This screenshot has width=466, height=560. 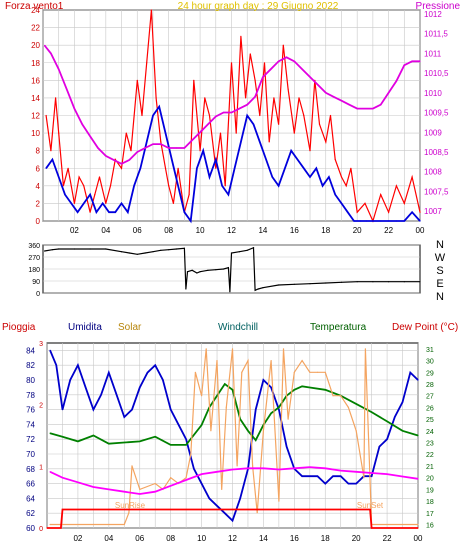 What do you see at coordinates (234, 414) in the screenshot?
I see `series-line-temperatura` at bounding box center [234, 414].